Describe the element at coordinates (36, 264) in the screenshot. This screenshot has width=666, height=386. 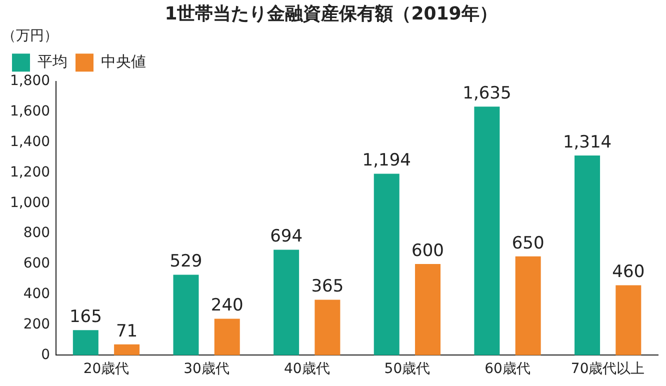
I see `y-tick-label: 600` at that location.